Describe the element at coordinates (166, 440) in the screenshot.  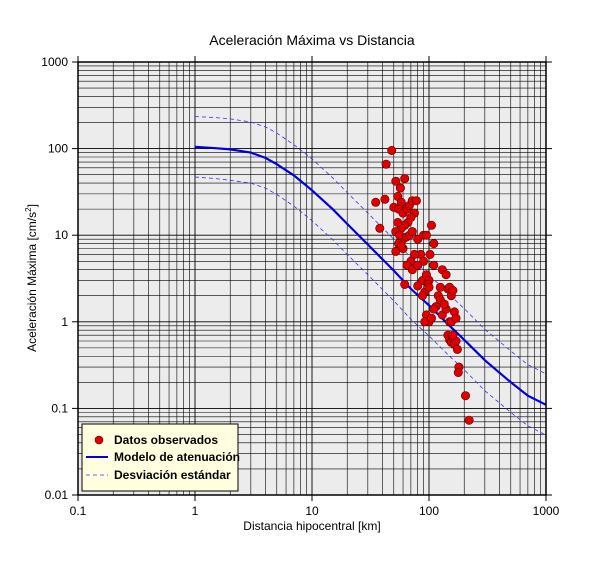
I see `legend-label-observed: Datos observados` at that location.